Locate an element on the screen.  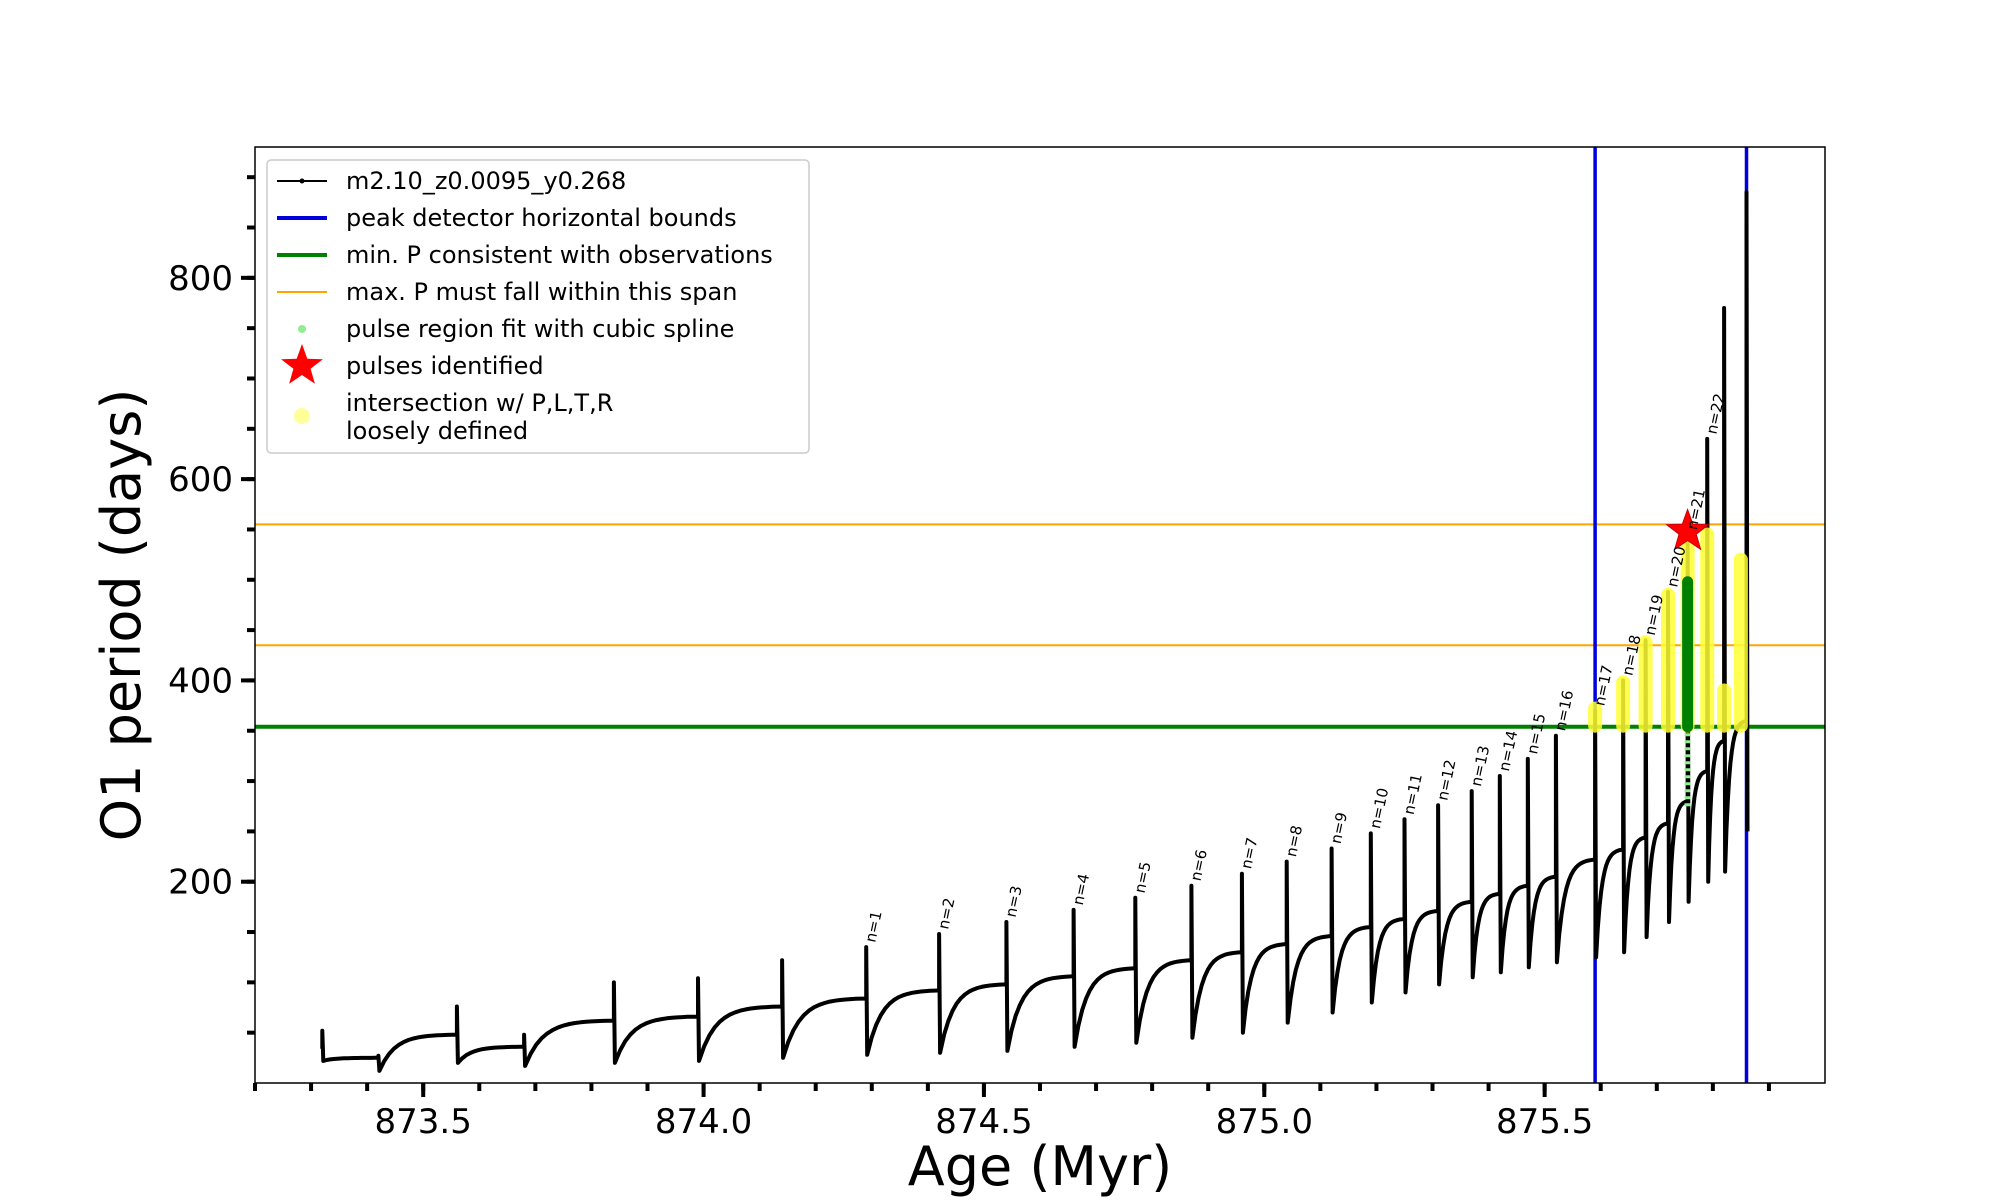
legend-star-swatch is located at coordinates (302, 364).